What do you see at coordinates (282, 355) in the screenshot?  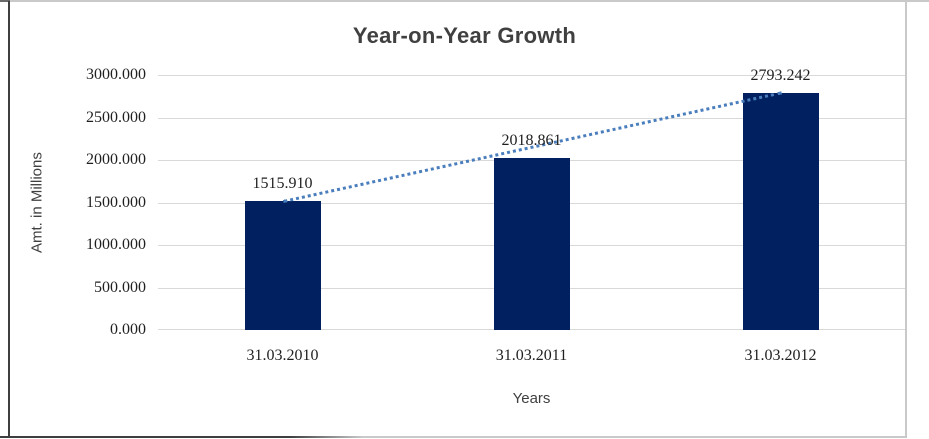 I see `x-tick-label: 31.03.2010` at bounding box center [282, 355].